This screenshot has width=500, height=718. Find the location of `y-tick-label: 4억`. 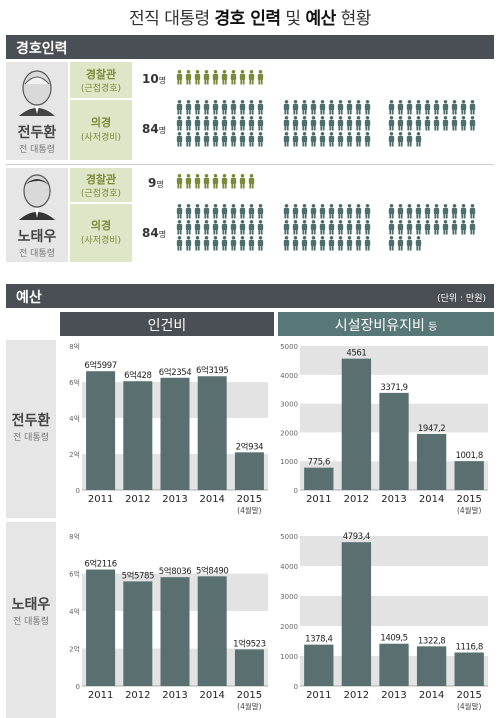

y-tick-label: 4억 is located at coordinates (74, 612).